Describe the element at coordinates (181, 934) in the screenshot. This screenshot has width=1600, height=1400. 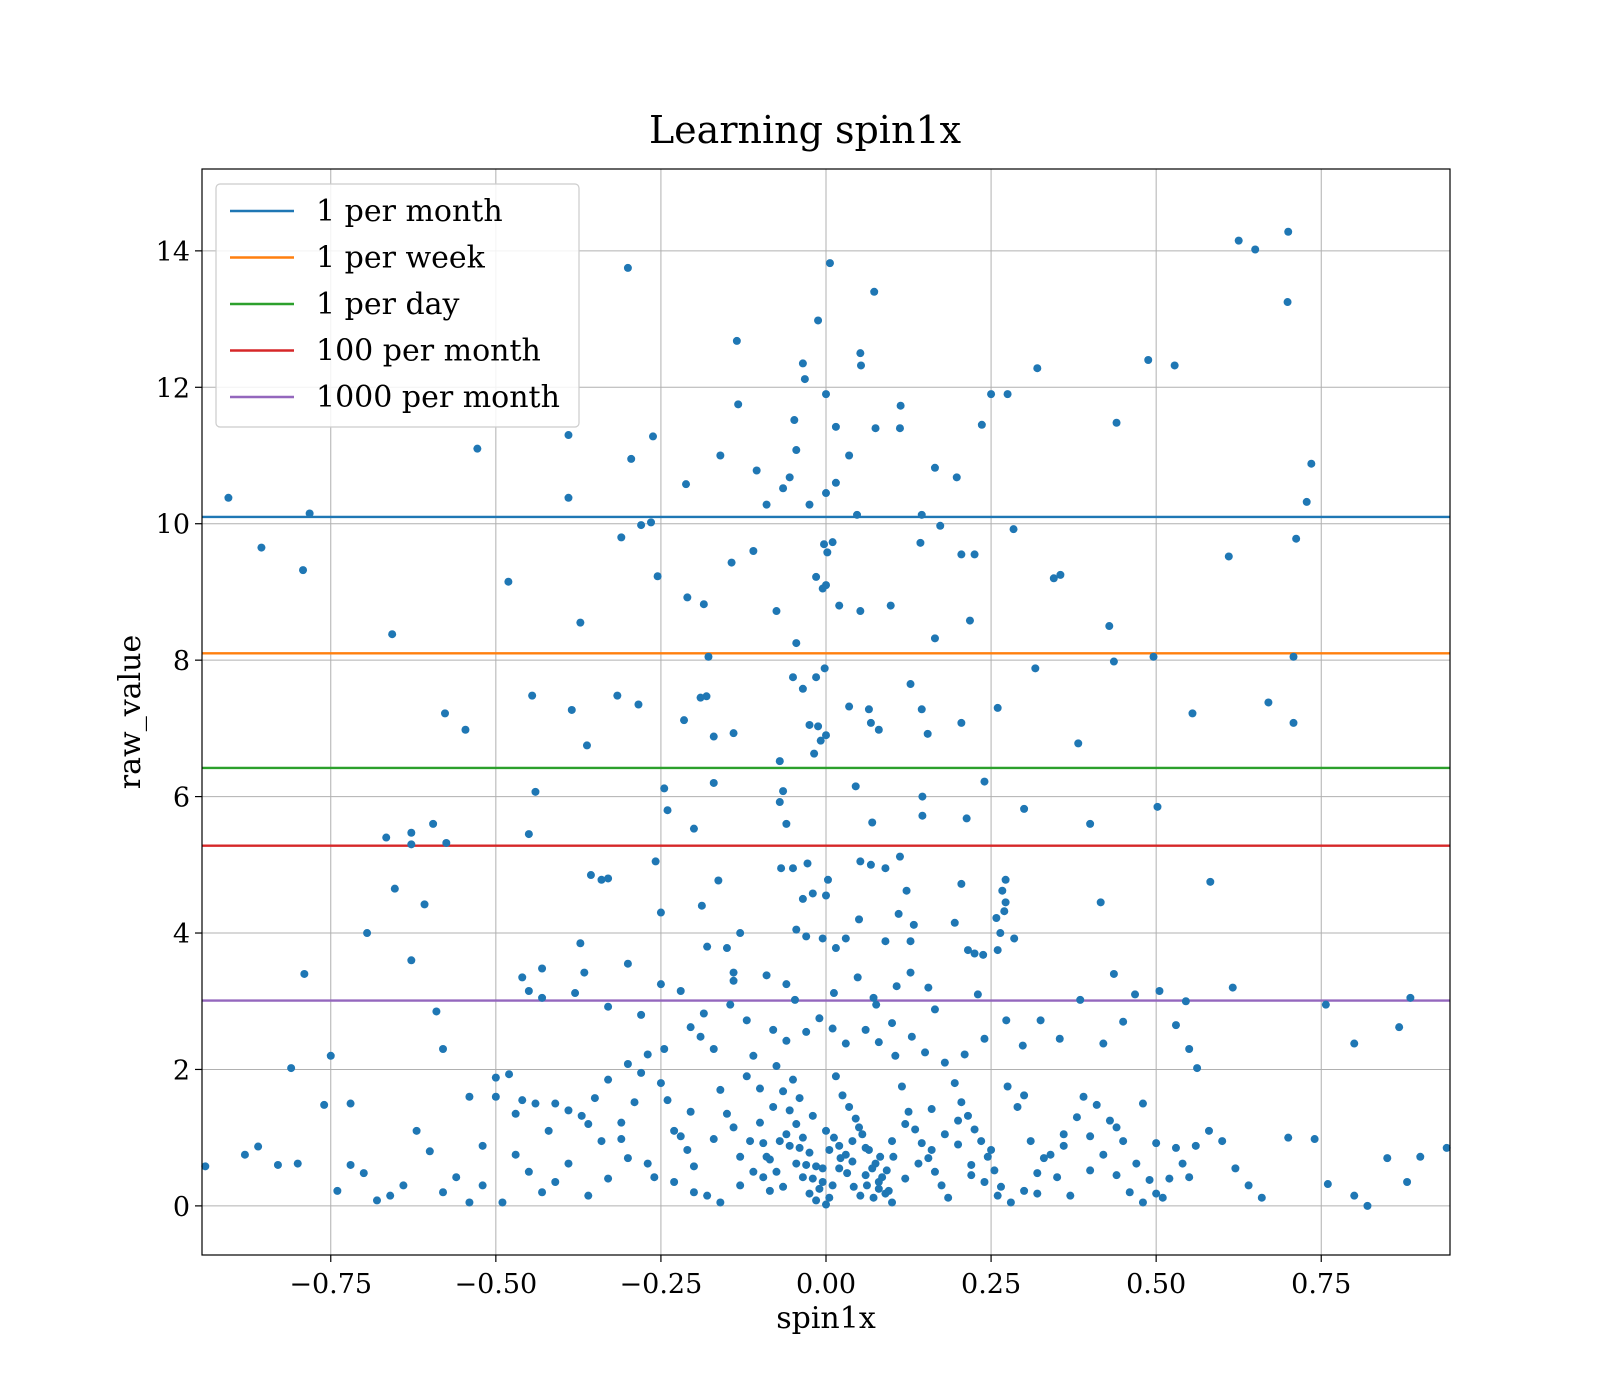
I see `y-tick-label: 4` at that location.